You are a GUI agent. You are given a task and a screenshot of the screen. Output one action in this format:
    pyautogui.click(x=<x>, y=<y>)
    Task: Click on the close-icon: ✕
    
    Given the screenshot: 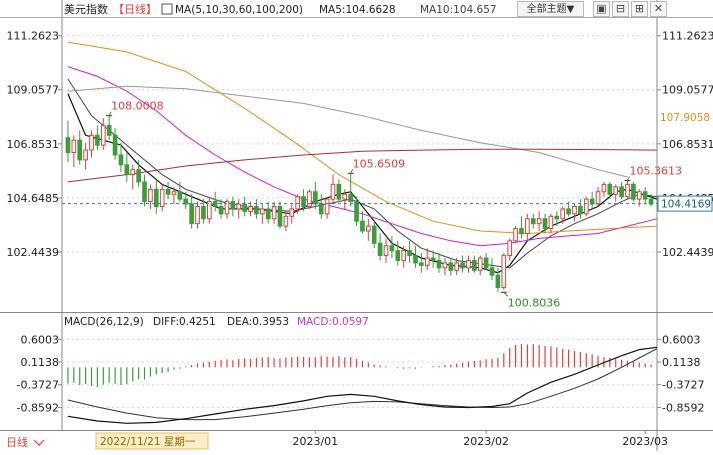 What is the action you would take?
    pyautogui.click(x=658, y=9)
    